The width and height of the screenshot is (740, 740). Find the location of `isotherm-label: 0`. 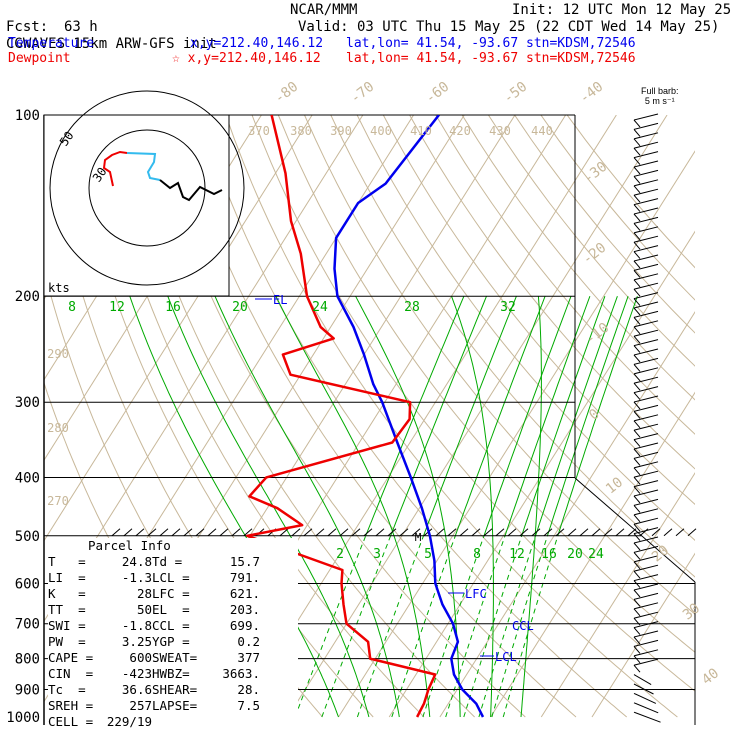

isotherm-label: 0 is located at coordinates (594, 415).